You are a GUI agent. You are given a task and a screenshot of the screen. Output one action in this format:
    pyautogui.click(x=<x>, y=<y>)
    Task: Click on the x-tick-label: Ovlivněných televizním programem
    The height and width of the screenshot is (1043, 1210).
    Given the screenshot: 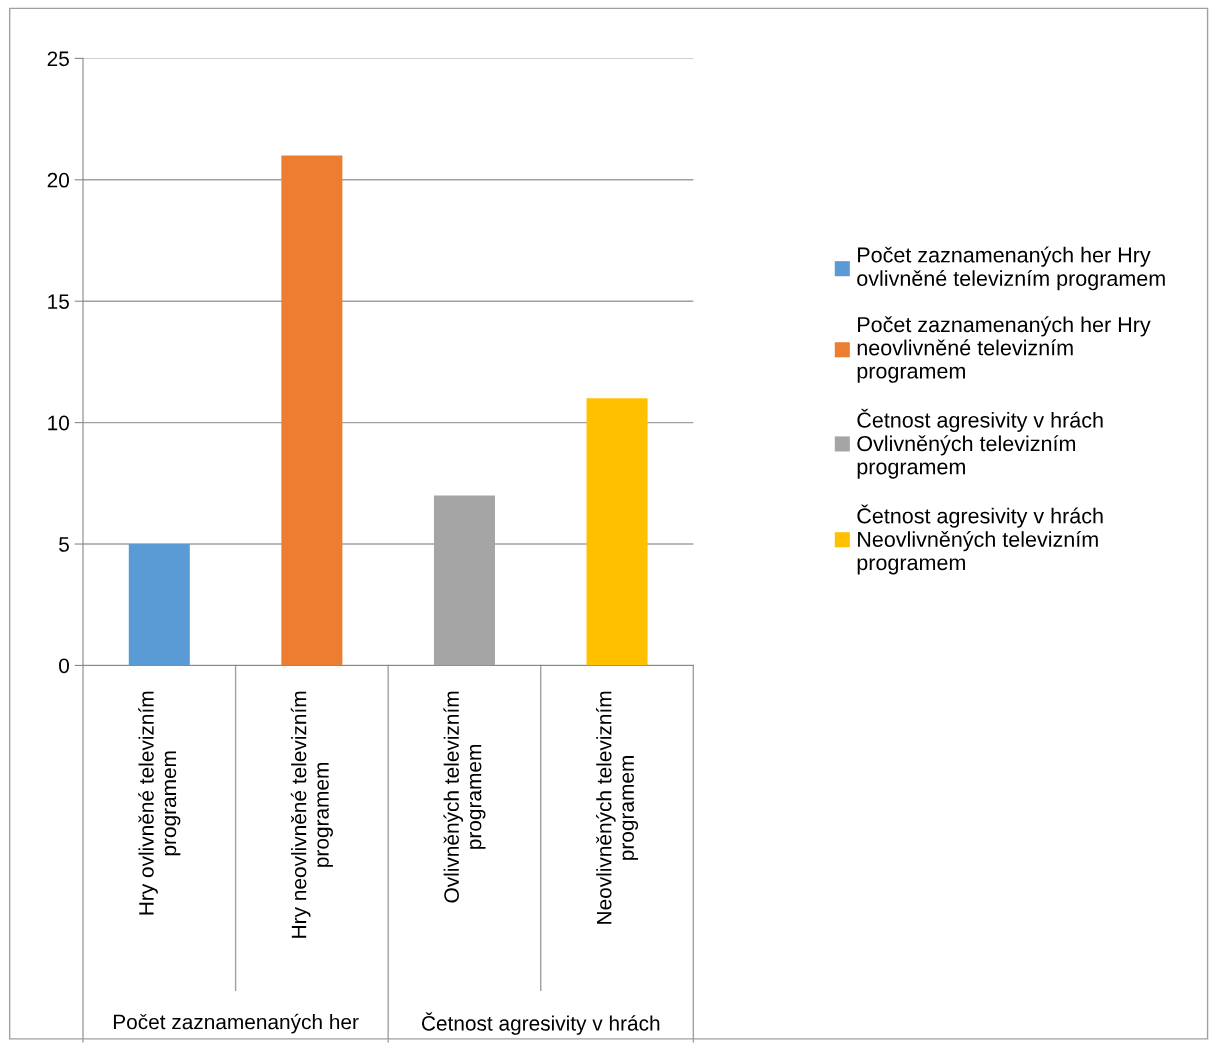 What is the action you would take?
    pyautogui.click(x=464, y=797)
    